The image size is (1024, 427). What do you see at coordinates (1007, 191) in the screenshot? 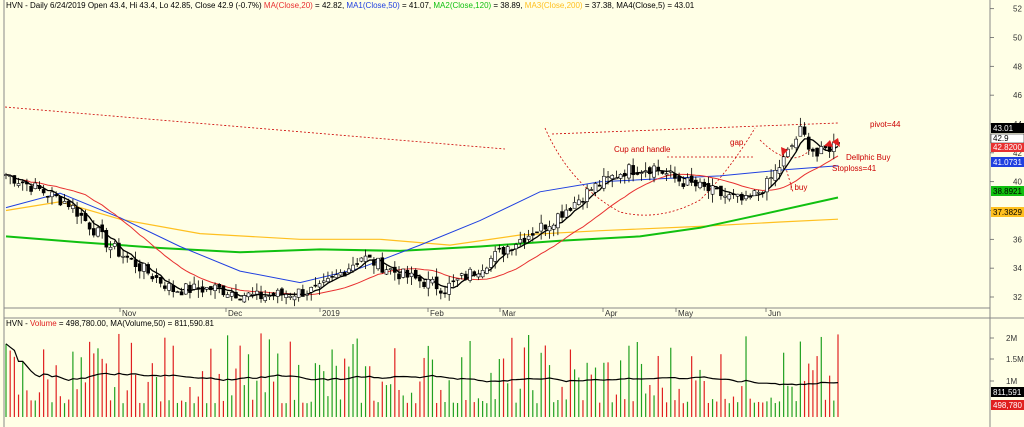
I see `ma120-tag-text: 38.8921` at bounding box center [1007, 191].